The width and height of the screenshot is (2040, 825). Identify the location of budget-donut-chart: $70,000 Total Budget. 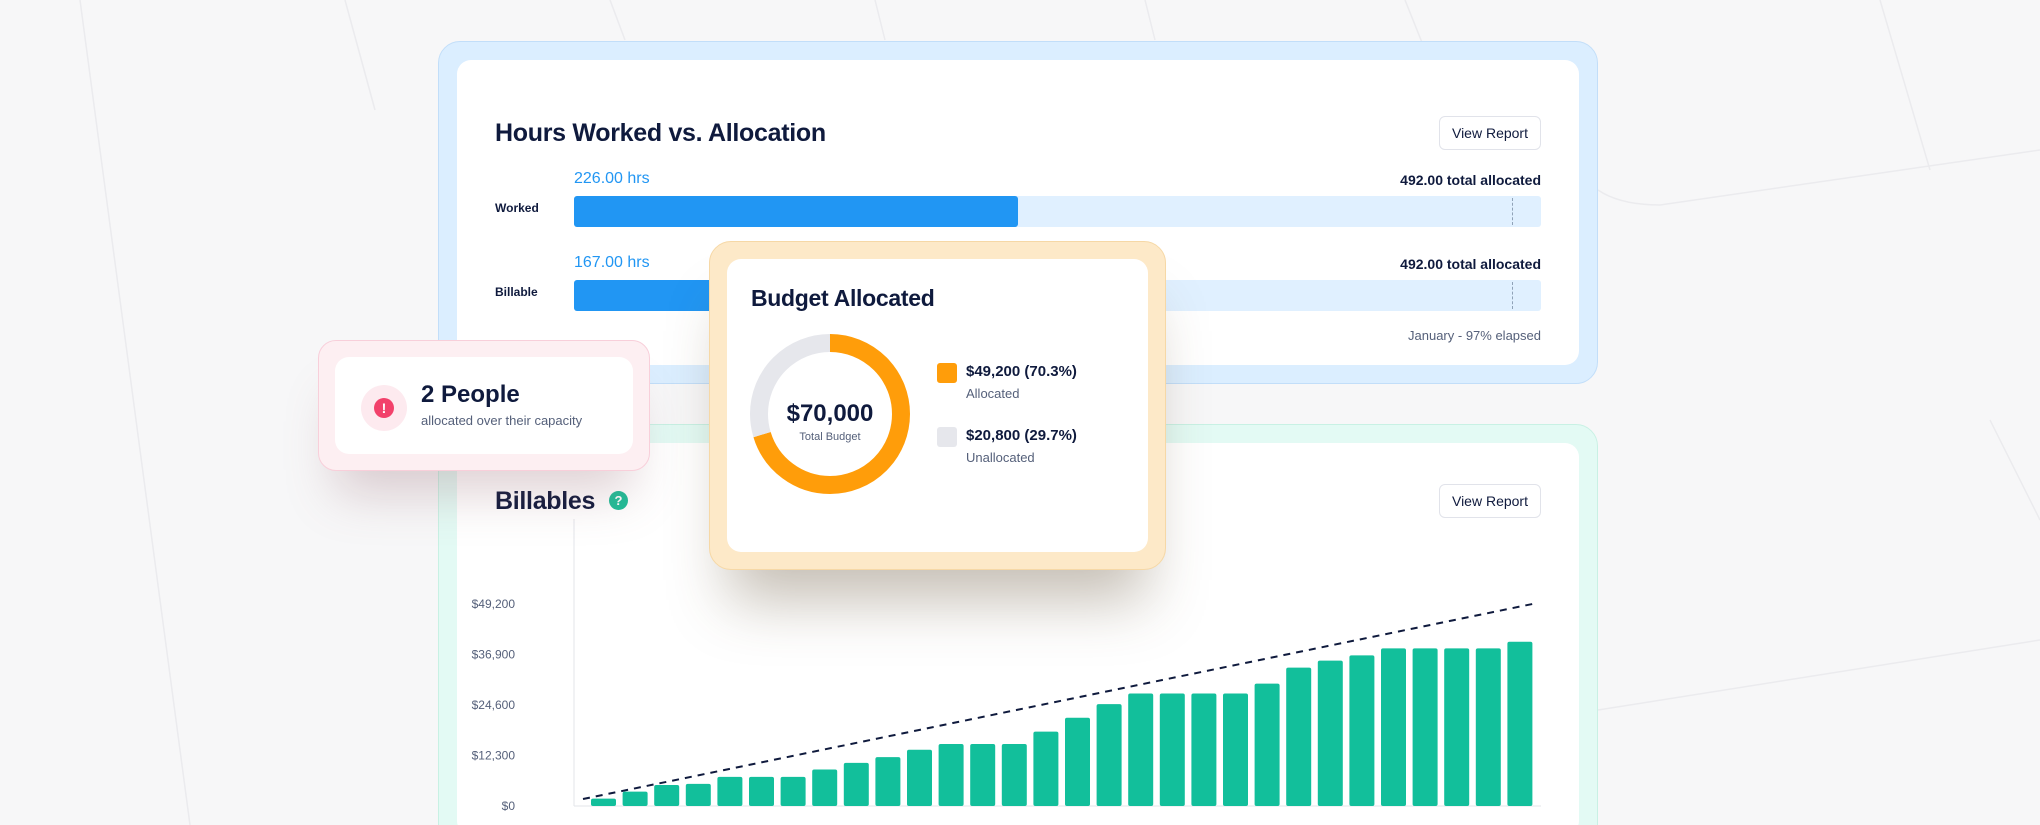
(830, 414).